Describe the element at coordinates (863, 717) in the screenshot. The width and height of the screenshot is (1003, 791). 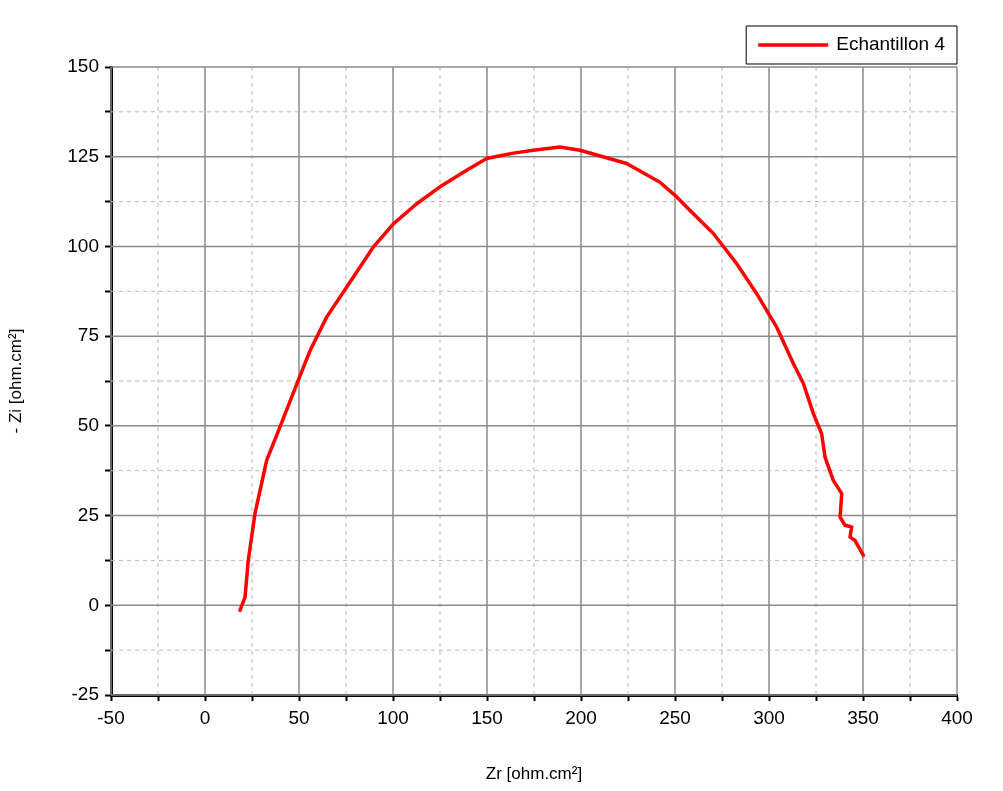
I see `x-tick-label: 350` at that location.